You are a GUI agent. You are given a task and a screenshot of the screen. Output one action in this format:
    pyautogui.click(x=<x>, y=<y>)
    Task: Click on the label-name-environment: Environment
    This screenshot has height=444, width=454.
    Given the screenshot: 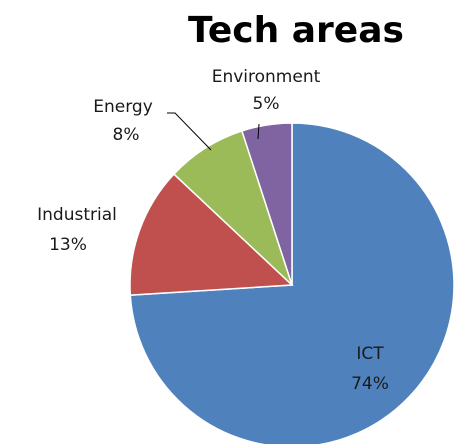 What is the action you would take?
    pyautogui.click(x=266, y=77)
    